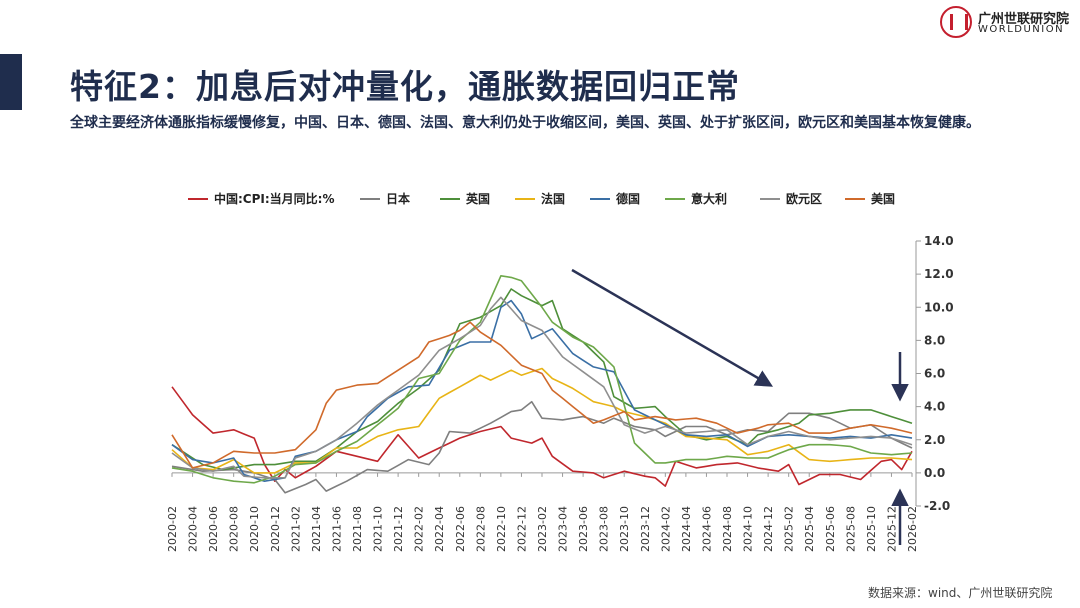  I want to click on y-tick-label: -2.0, so click(937, 506).